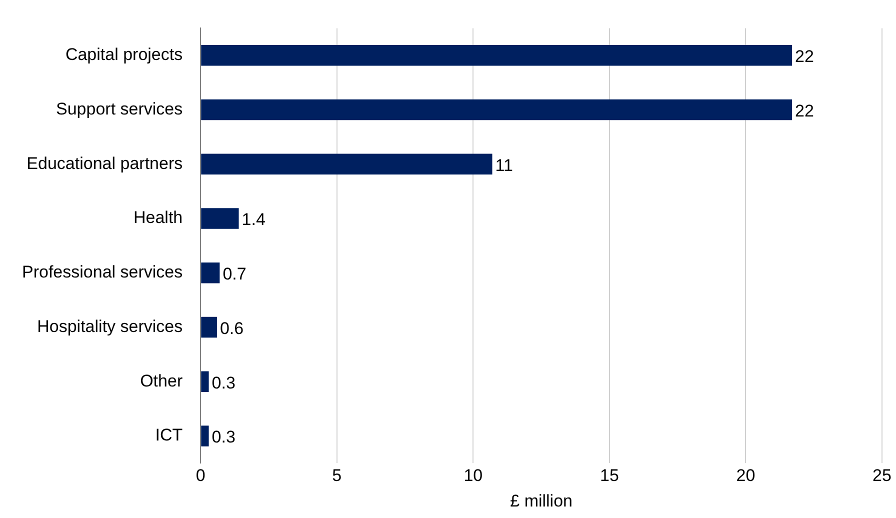 The width and height of the screenshot is (896, 518). What do you see at coordinates (169, 435) in the screenshot?
I see `y-tick-label: ICT` at bounding box center [169, 435].